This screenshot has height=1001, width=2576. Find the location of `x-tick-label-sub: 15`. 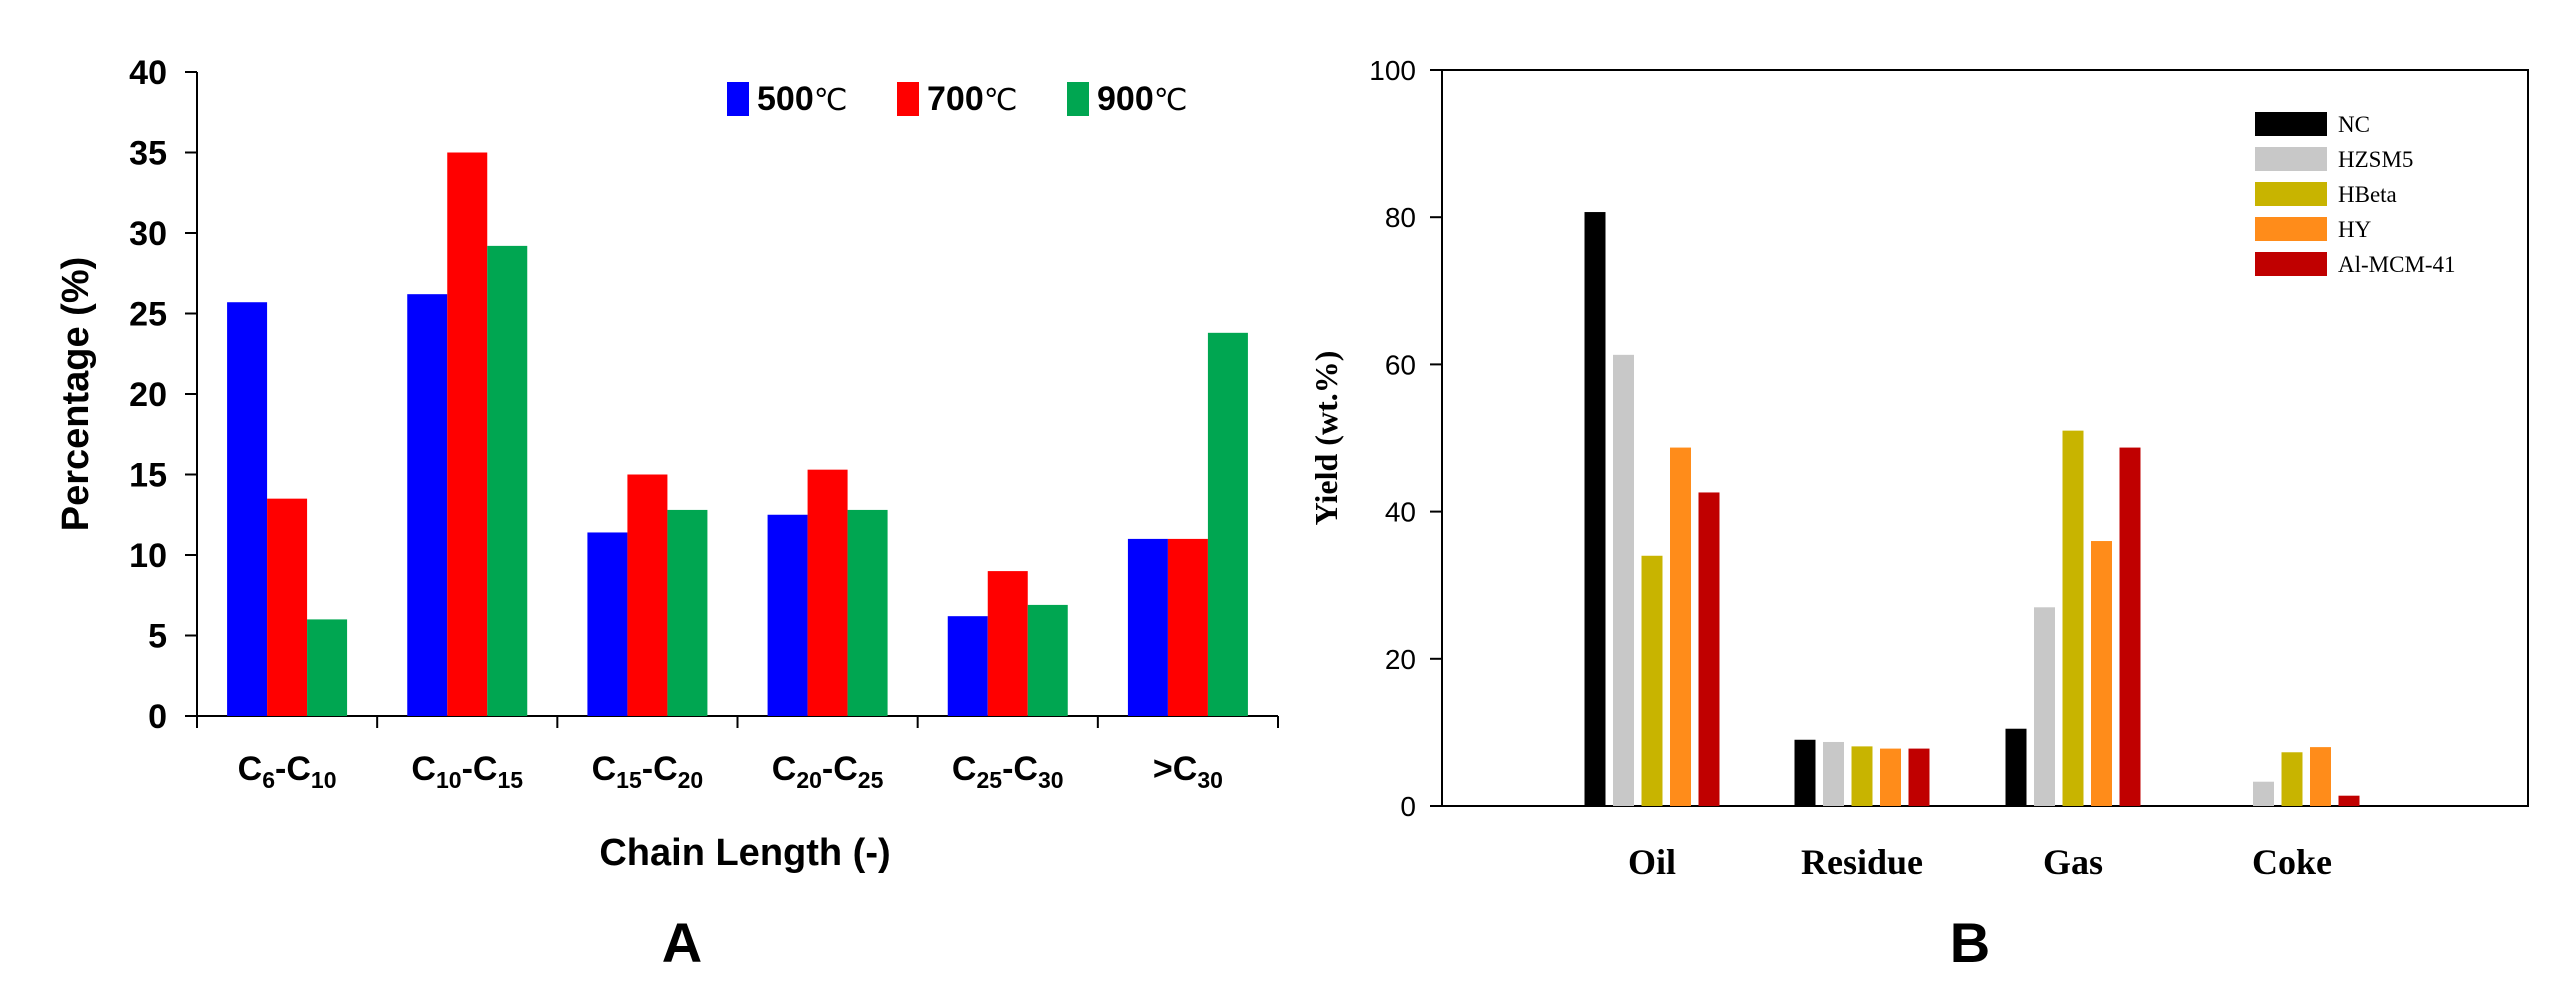

x-tick-label-sub: 15 is located at coordinates (629, 780).